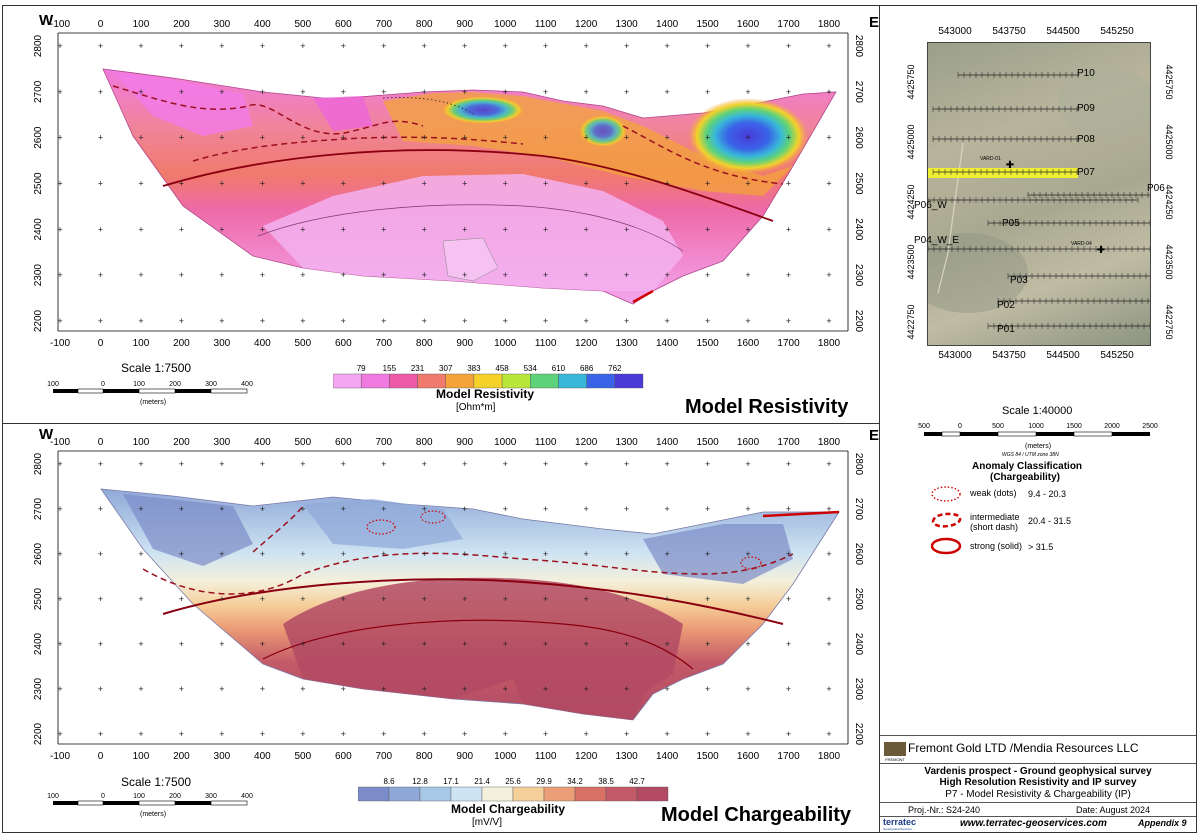  What do you see at coordinates (1086, 139) in the screenshot?
I see `profile-label: P08` at bounding box center [1086, 139].